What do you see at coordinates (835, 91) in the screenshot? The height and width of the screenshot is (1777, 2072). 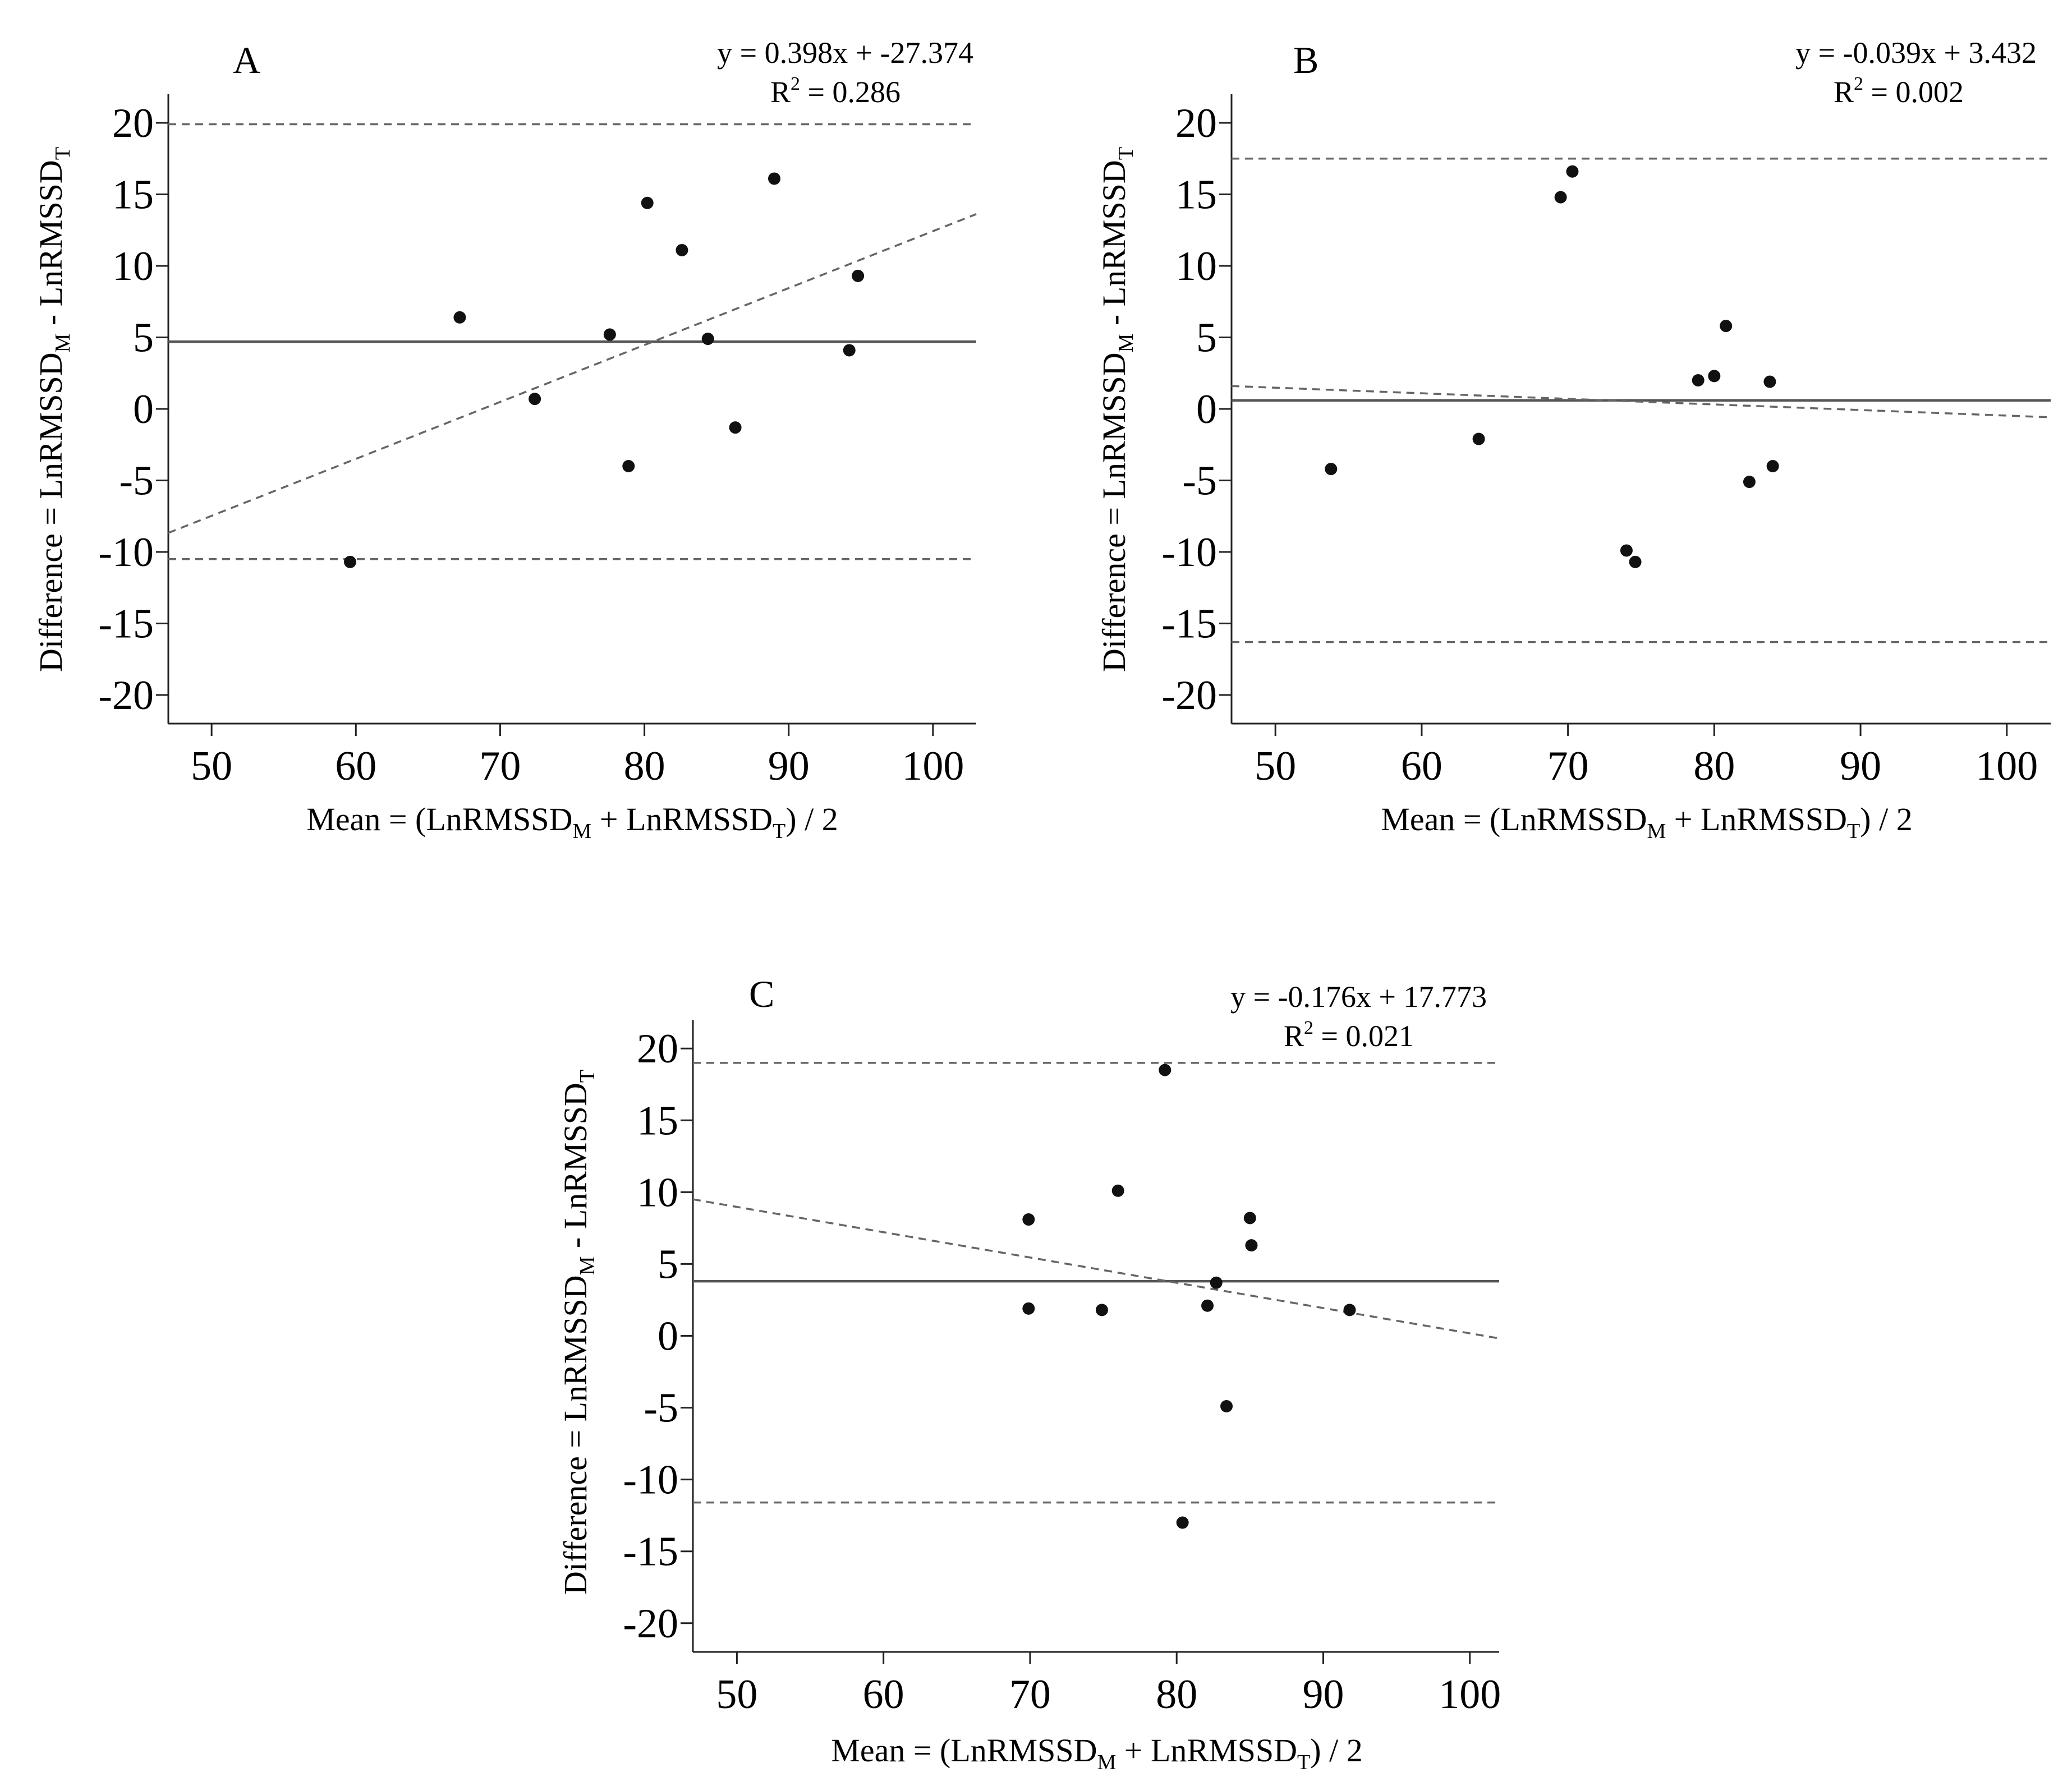 I see `r-squared-label: R2 = 0.286` at bounding box center [835, 91].